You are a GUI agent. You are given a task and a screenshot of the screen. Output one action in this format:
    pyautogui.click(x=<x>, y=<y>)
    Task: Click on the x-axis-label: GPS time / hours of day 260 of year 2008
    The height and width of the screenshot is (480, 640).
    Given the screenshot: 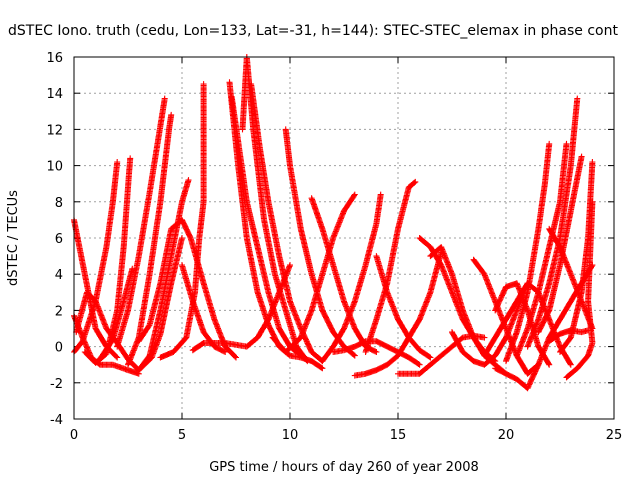 What is the action you would take?
    pyautogui.click(x=344, y=467)
    